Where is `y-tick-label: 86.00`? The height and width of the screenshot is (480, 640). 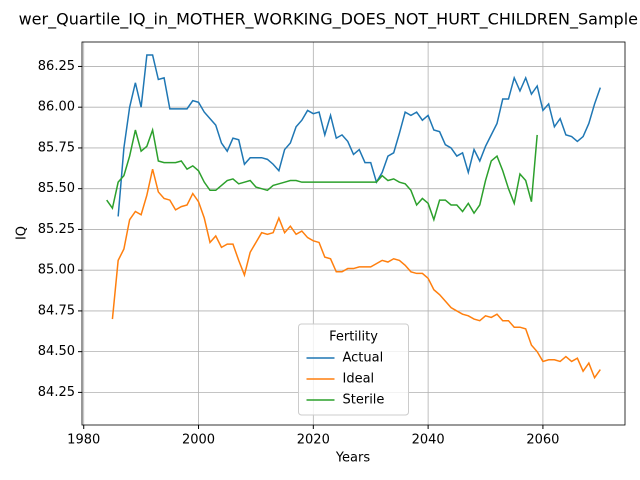
y-tick-label: 86.00 is located at coordinates (56, 107).